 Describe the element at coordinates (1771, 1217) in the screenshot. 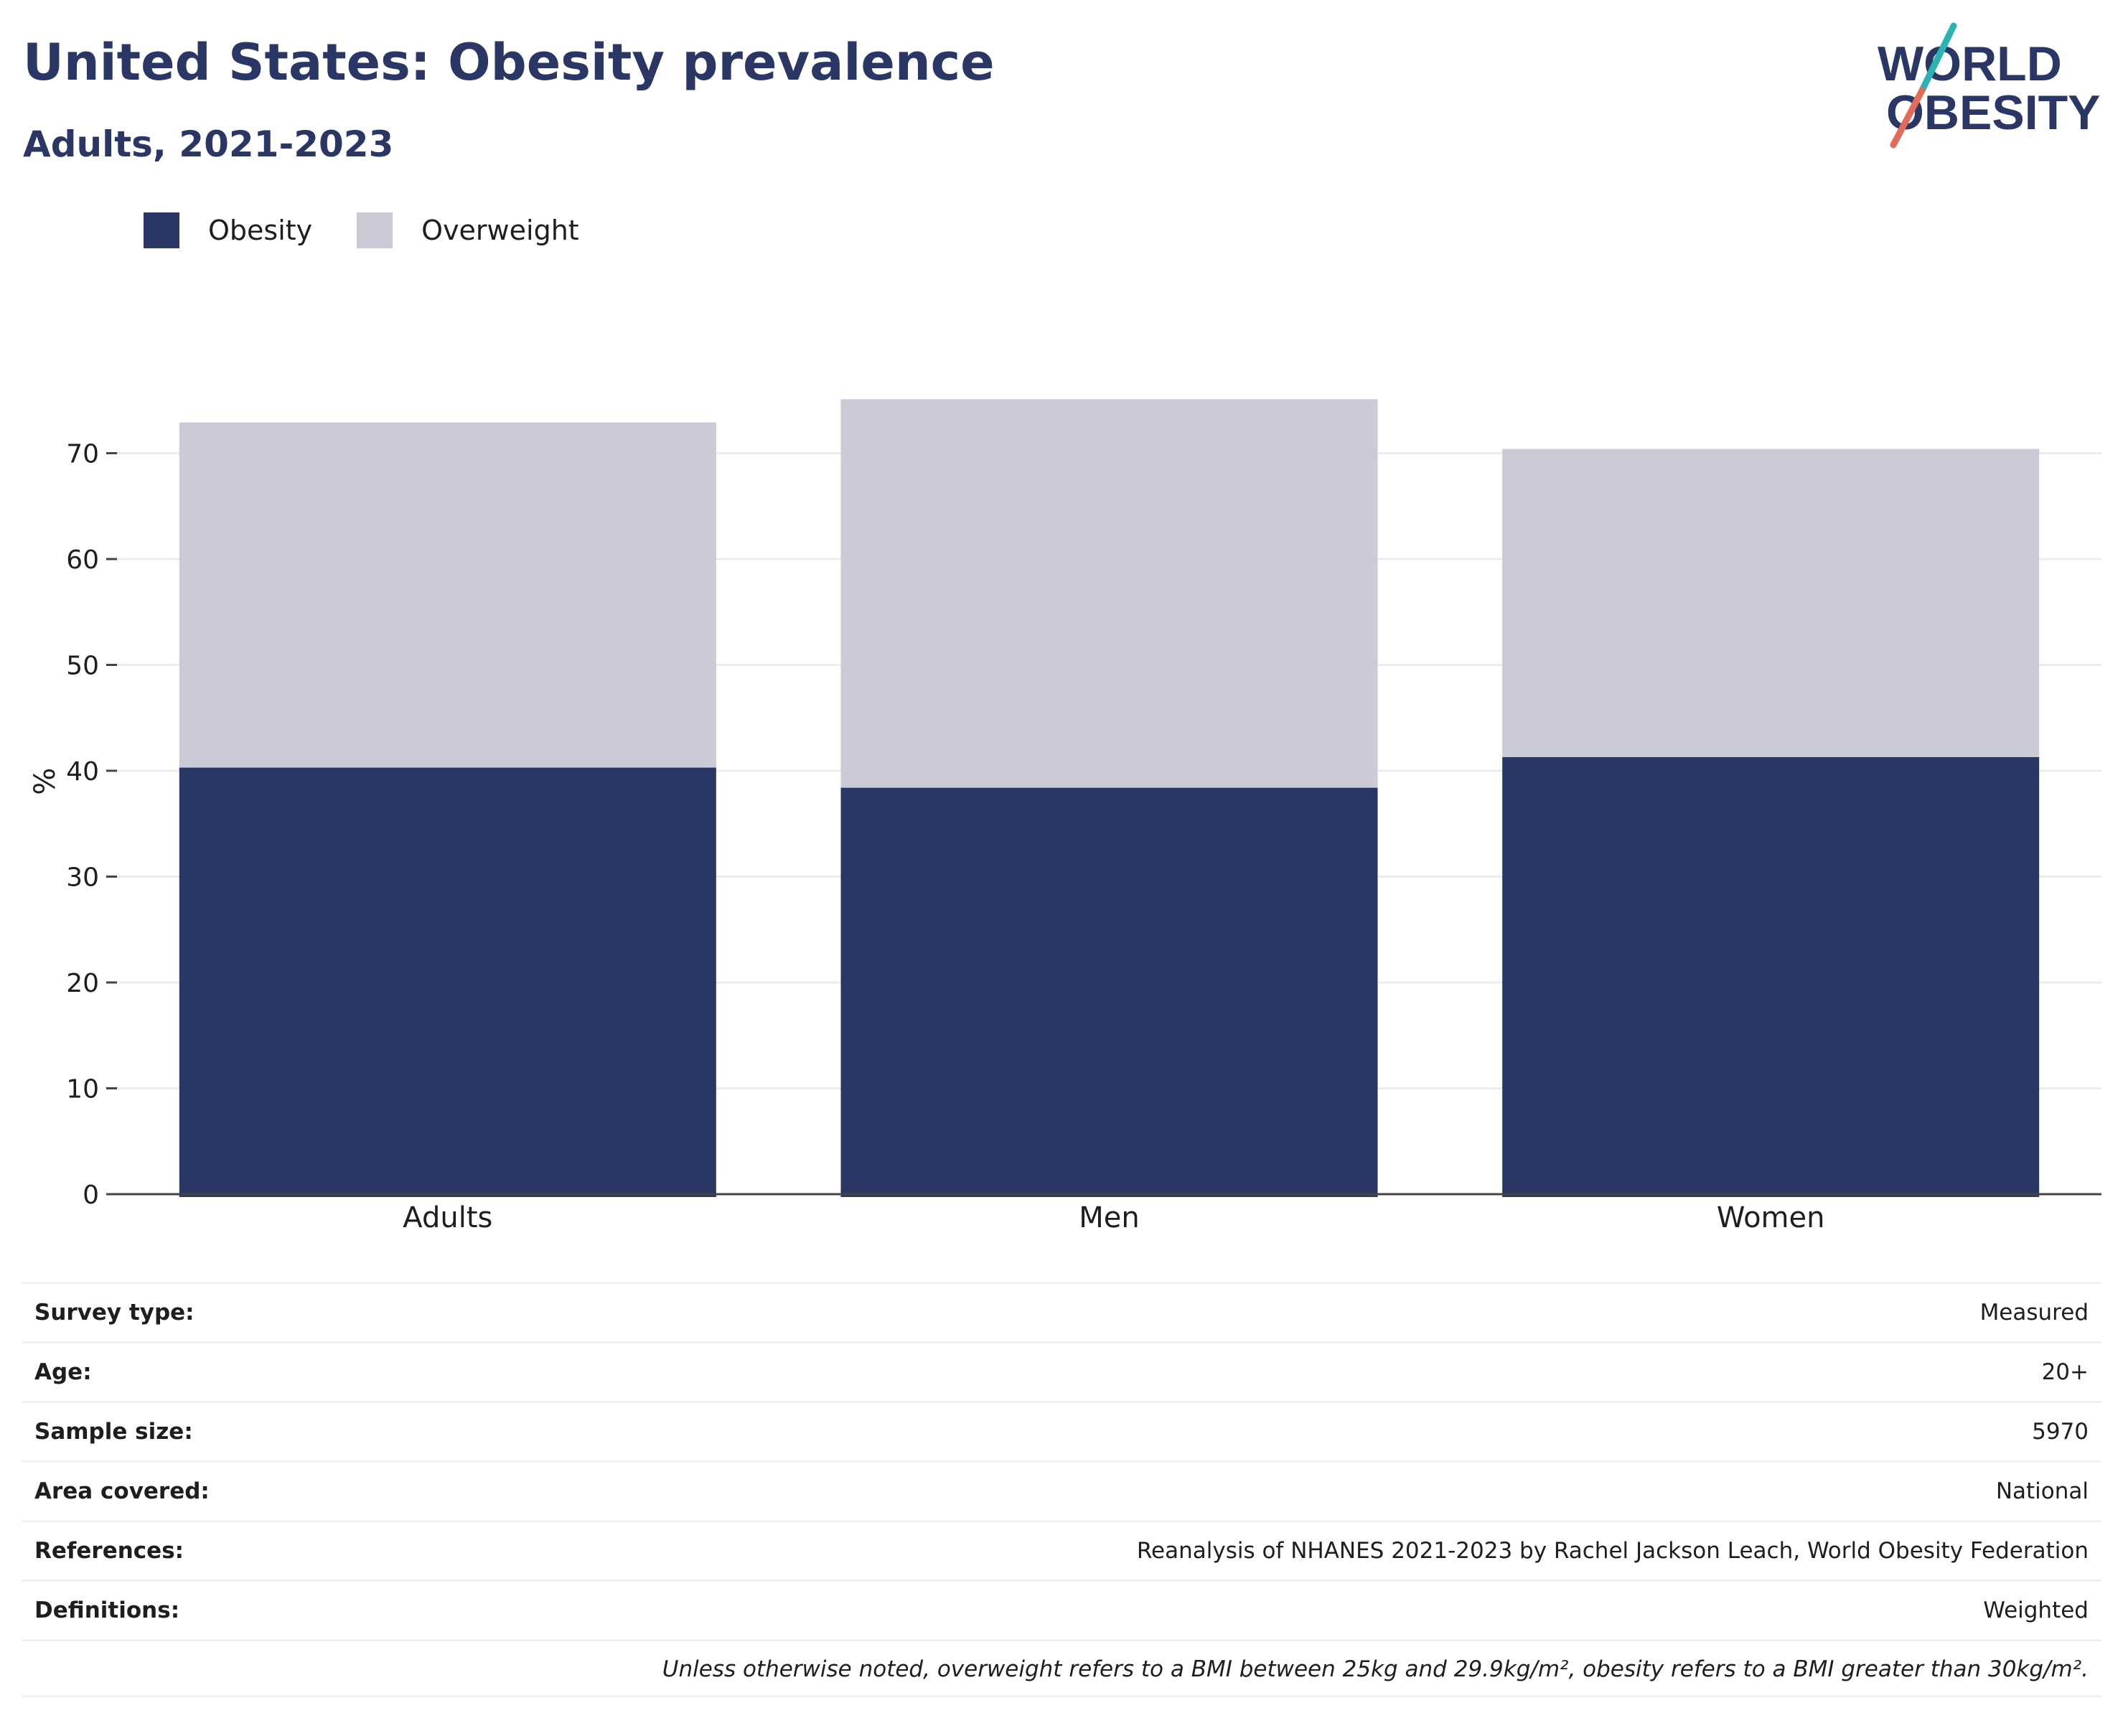

I see `x-tick-label: Women` at that location.